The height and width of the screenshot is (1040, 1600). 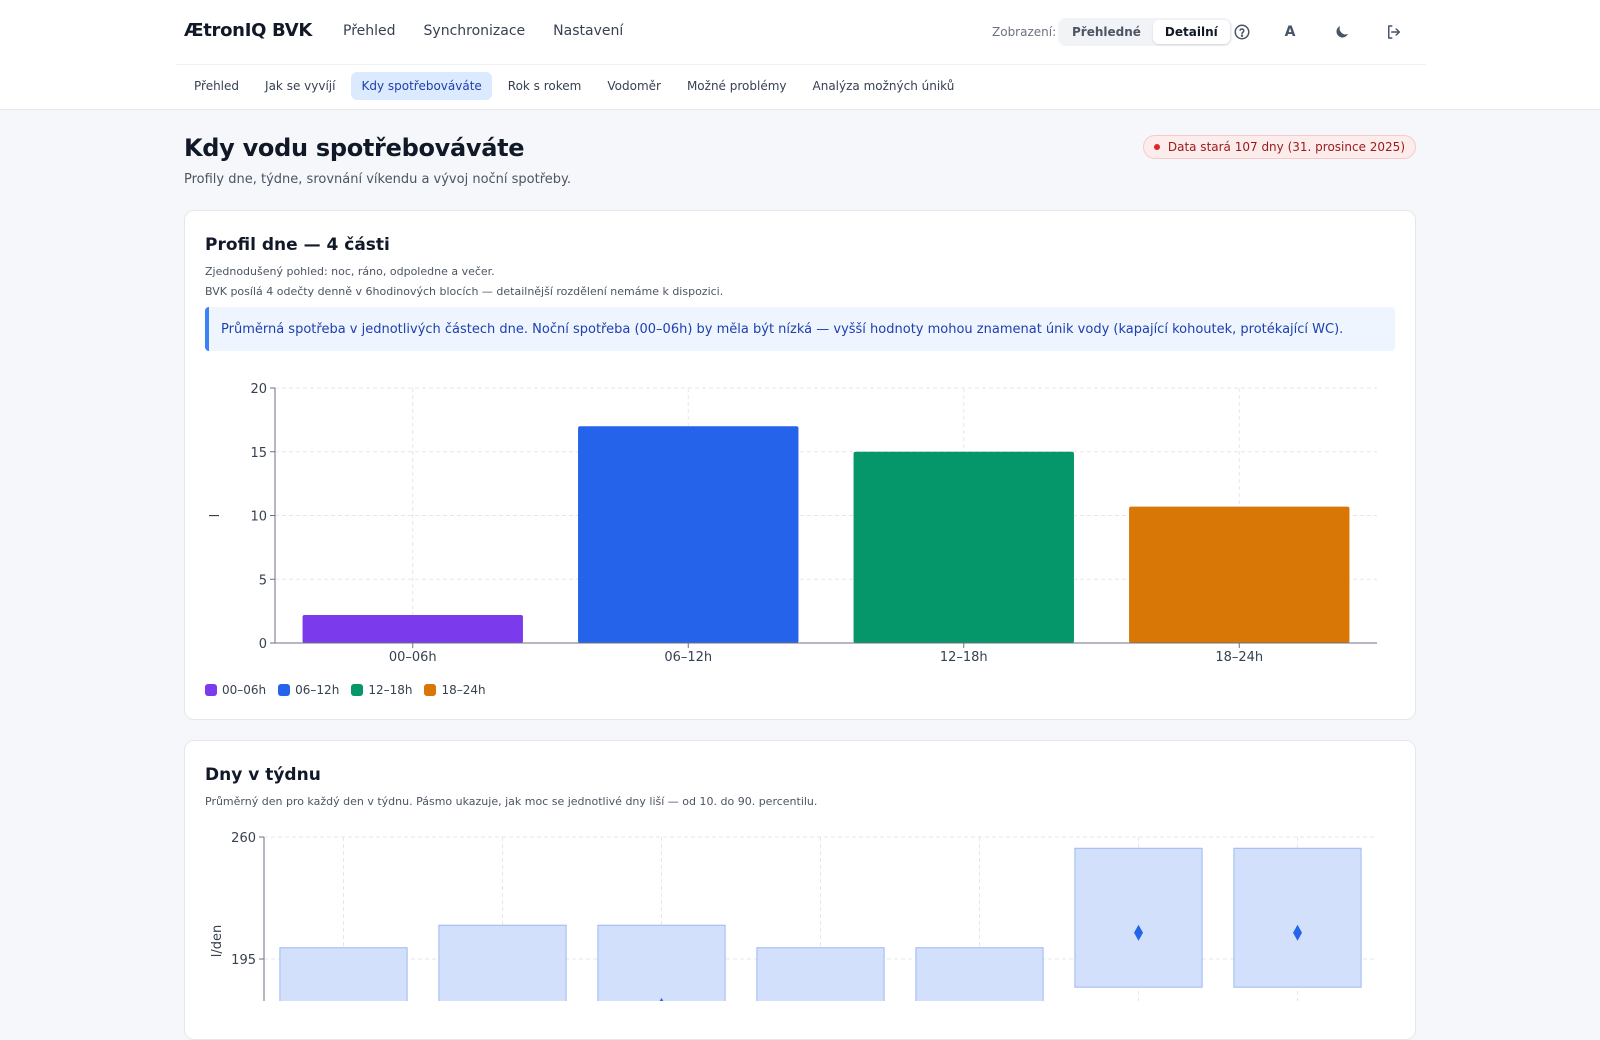 What do you see at coordinates (243, 838) in the screenshot?
I see `y-tick-label: 260` at bounding box center [243, 838].